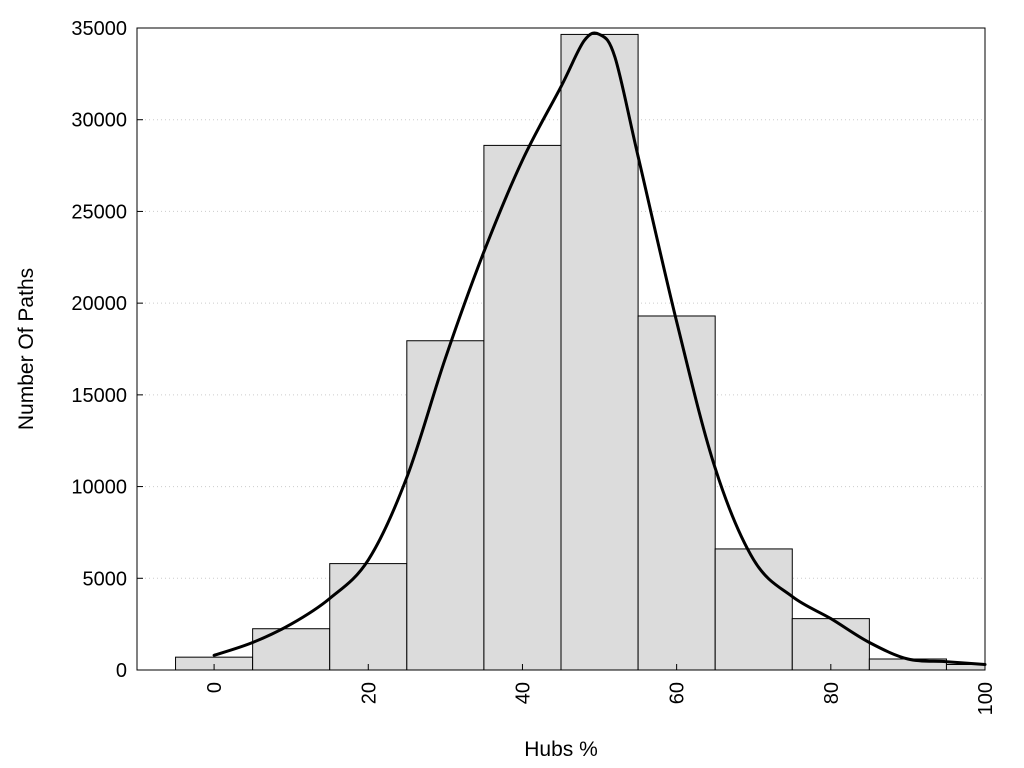 The height and width of the screenshot is (768, 1024). I want to click on y-tick-label: 10000, so click(99, 488).